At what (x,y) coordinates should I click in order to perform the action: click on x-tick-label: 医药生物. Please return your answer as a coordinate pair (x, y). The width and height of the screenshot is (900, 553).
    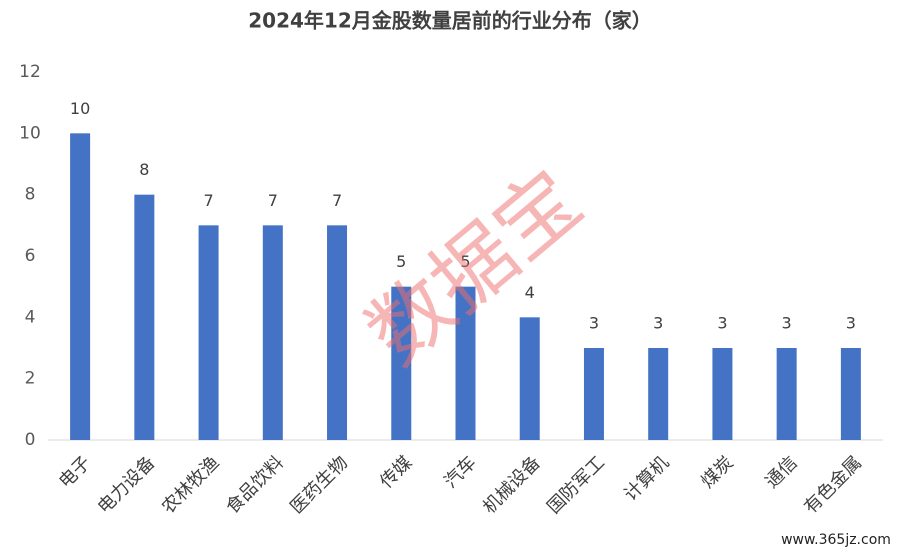
    Looking at the image, I should click on (319, 485).